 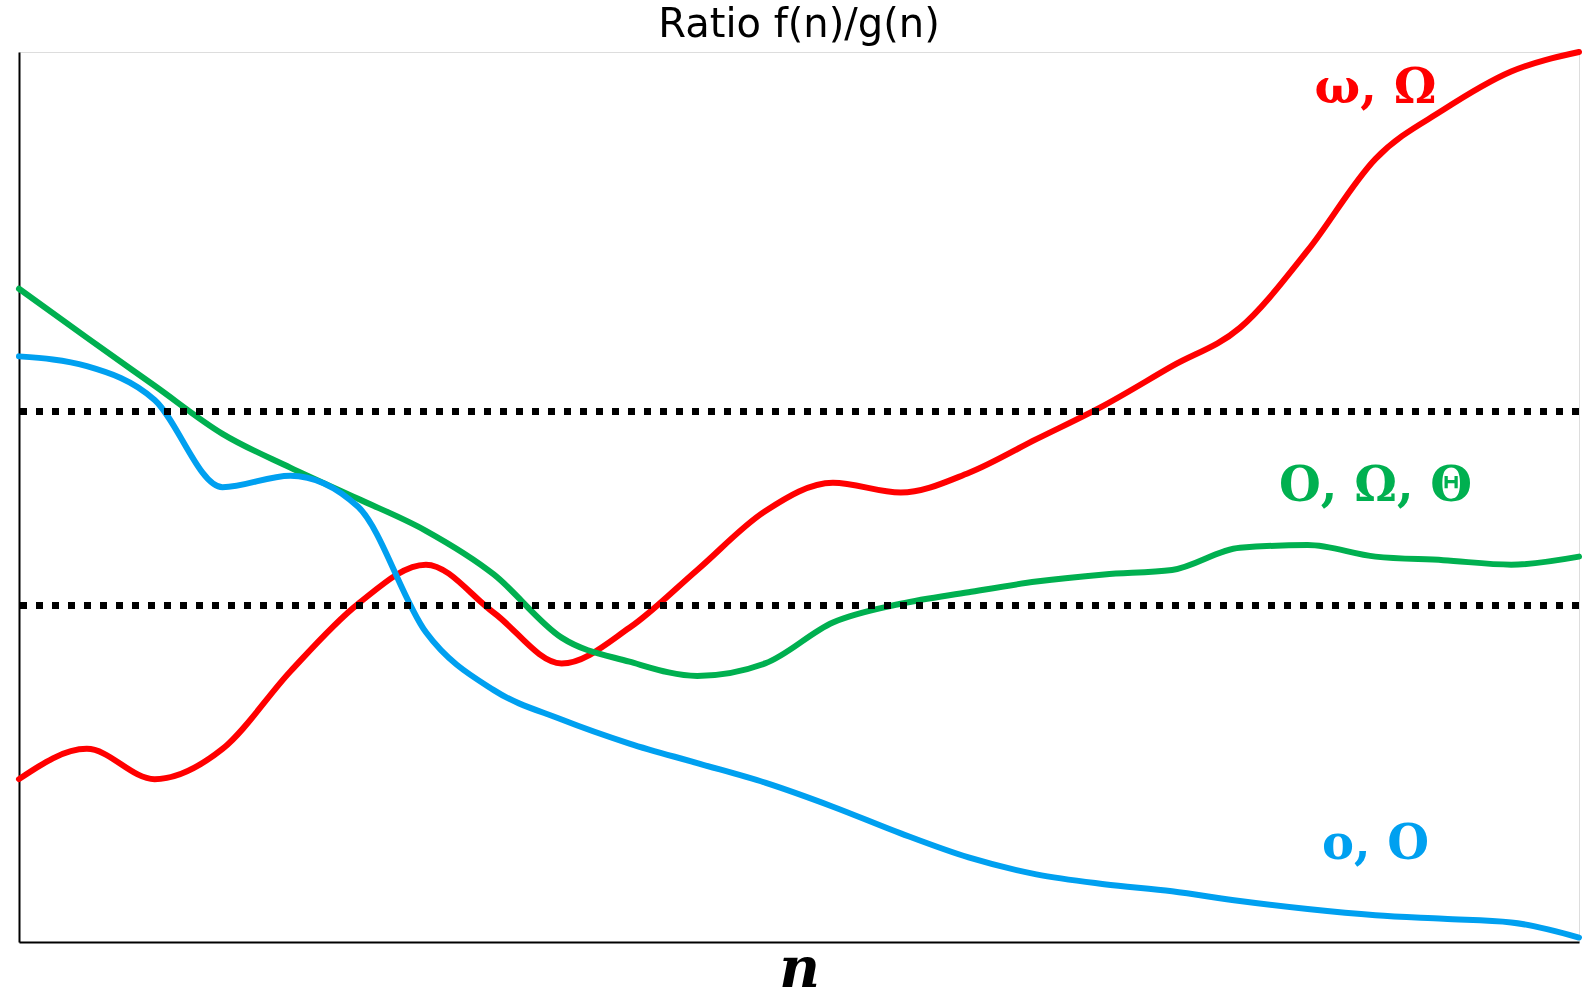 What do you see at coordinates (1375, 483) in the screenshot?
I see `series-label: Ο, Ω, Θ` at bounding box center [1375, 483].